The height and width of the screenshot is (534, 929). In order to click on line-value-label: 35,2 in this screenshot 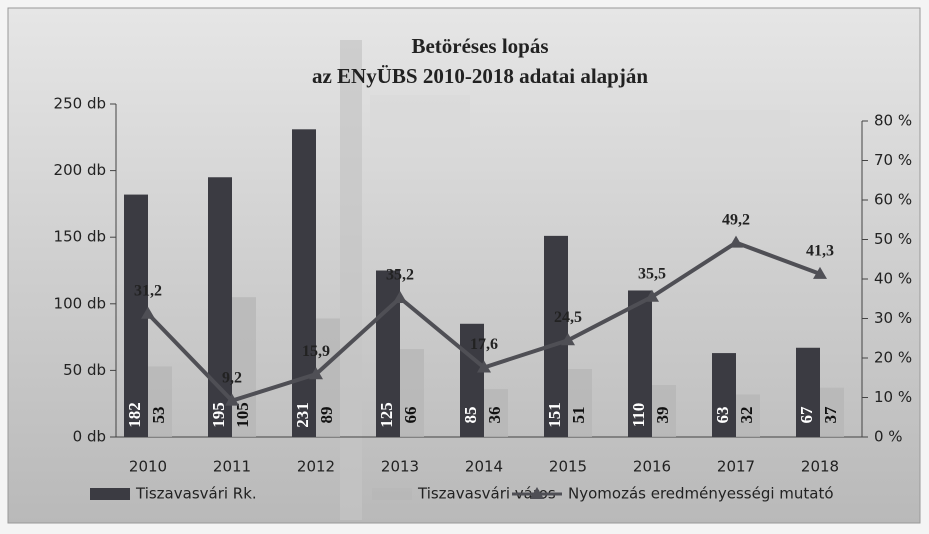, I will do `click(400, 275)`.